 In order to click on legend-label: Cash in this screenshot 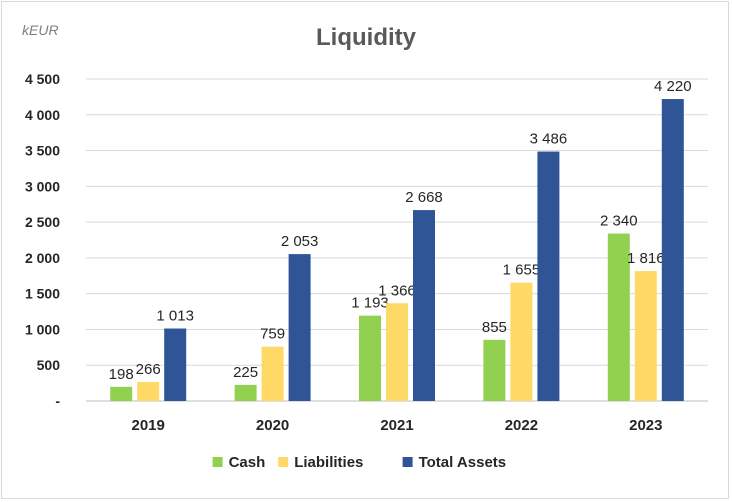, I will do `click(247, 462)`.